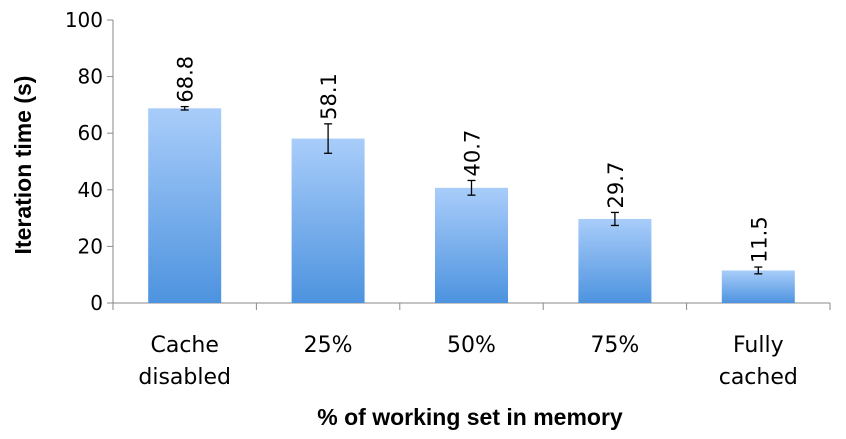 This screenshot has height=439, width=846. I want to click on data-label: 11.5, so click(759, 239).